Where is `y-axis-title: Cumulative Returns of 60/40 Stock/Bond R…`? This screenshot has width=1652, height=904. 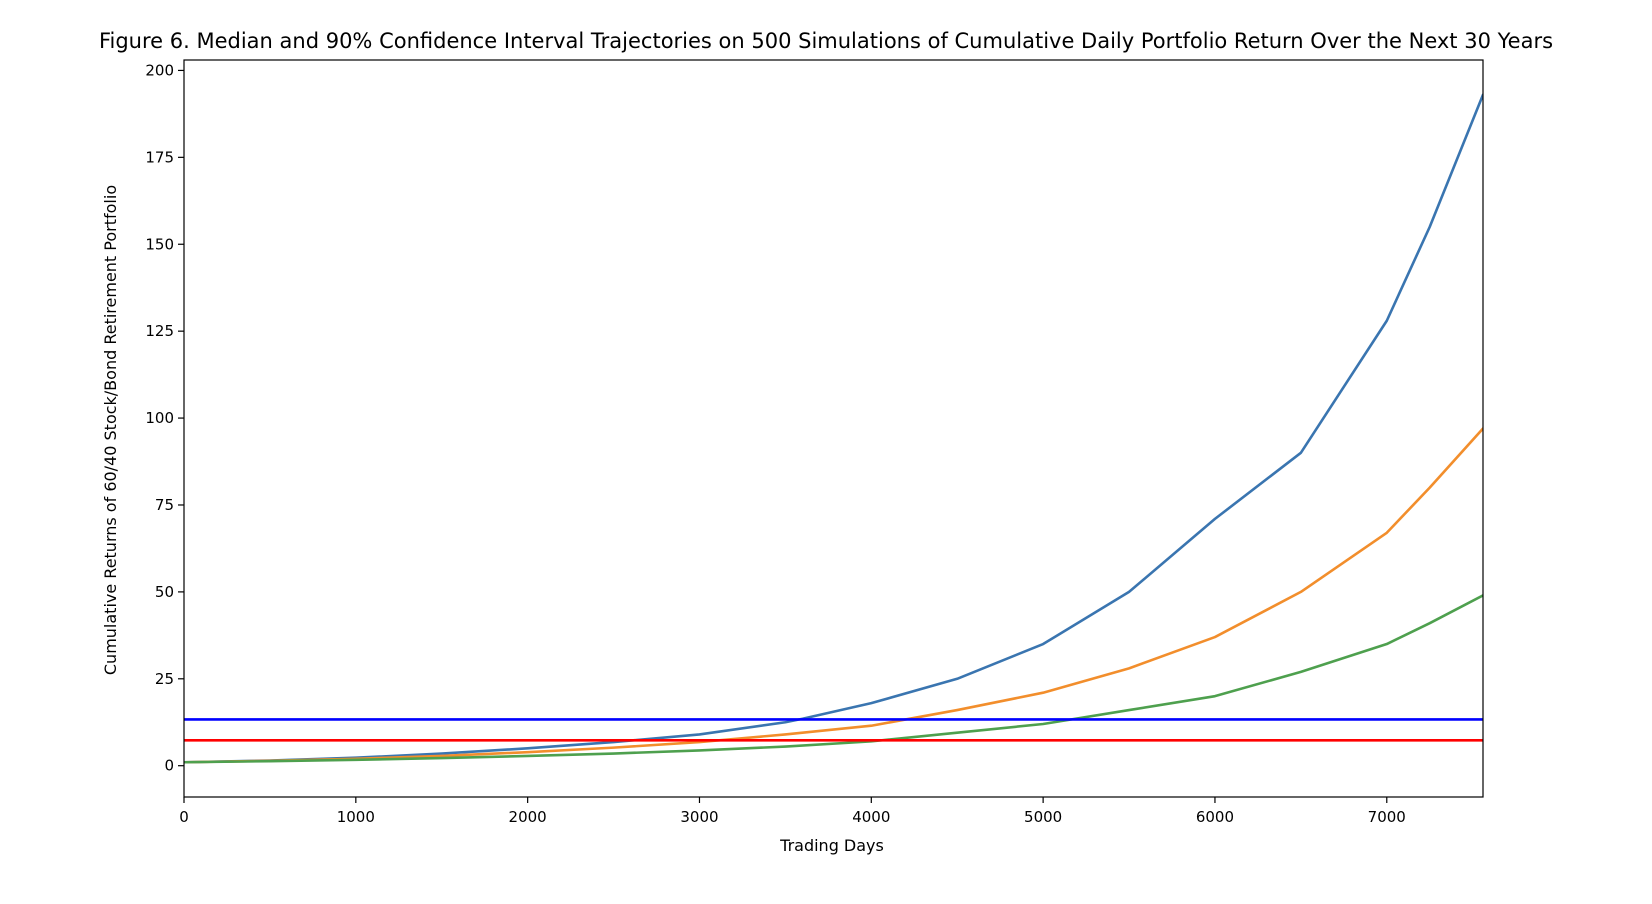
y-axis-title: Cumulative Returns of 60/40 Stock/Bond R… is located at coordinates (110, 430).